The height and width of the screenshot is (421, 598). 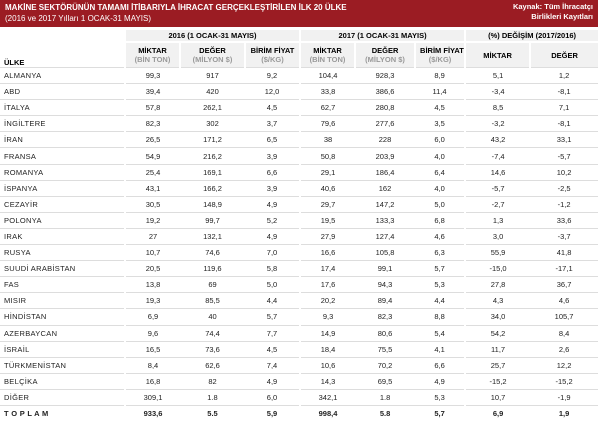 I want to click on cell: -3,7, so click(x=564, y=236).